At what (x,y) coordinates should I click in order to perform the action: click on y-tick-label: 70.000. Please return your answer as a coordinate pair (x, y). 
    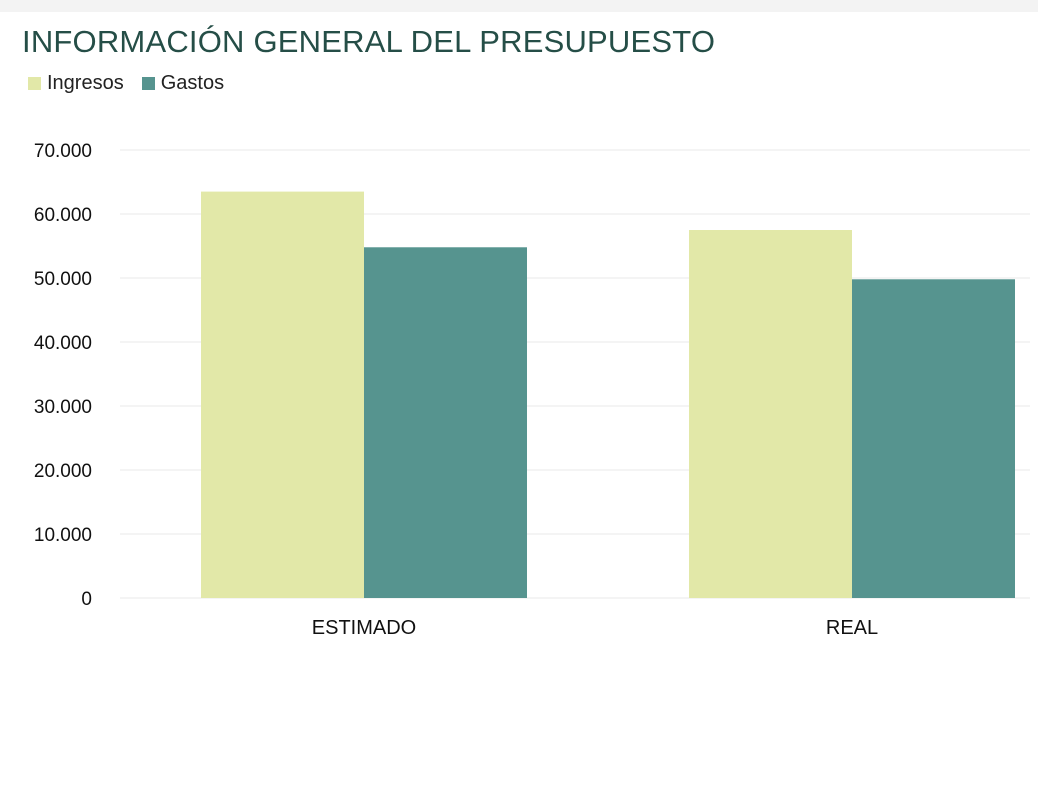
    Looking at the image, I should click on (63, 151).